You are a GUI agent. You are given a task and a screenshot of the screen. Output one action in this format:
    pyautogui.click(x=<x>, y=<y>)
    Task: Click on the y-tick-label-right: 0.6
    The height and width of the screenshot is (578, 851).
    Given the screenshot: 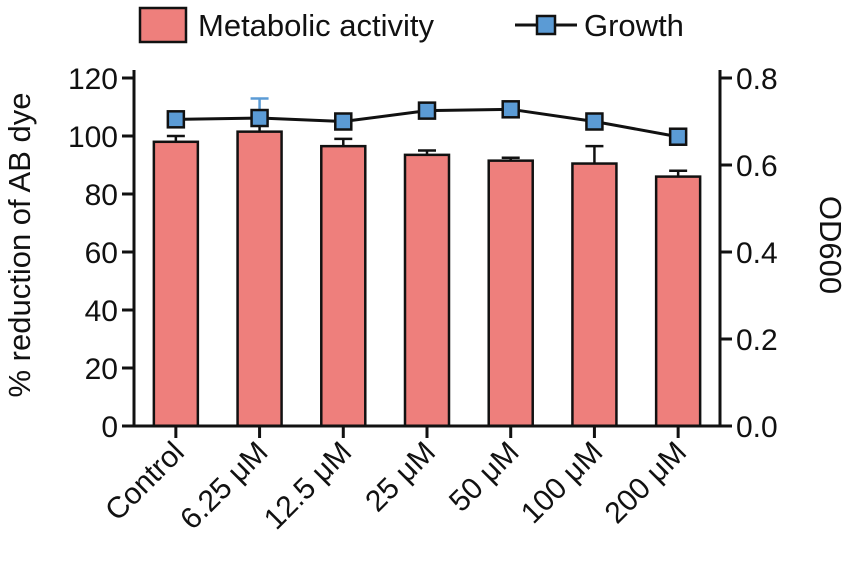 What is the action you would take?
    pyautogui.click(x=757, y=166)
    